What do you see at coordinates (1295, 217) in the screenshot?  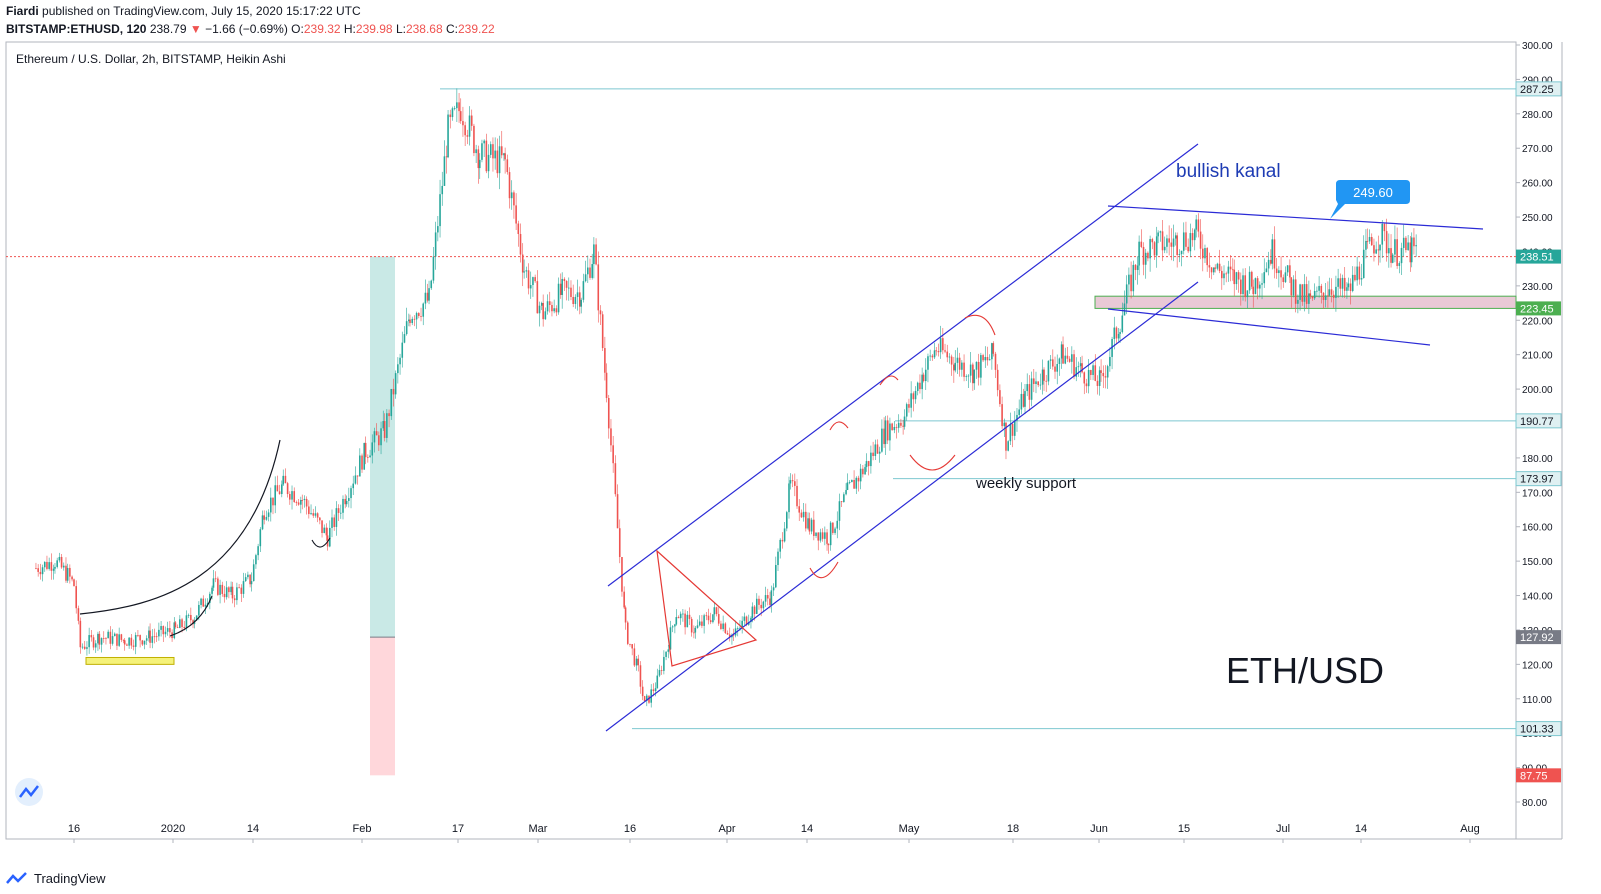 I see `wedge-upper-line` at bounding box center [1295, 217].